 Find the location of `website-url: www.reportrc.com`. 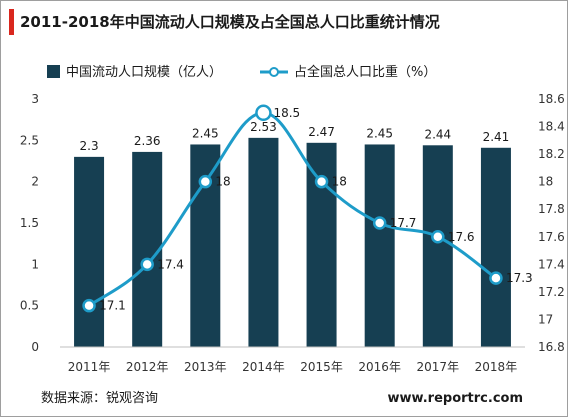

website-url: www.reportrc.com is located at coordinates (455, 398).